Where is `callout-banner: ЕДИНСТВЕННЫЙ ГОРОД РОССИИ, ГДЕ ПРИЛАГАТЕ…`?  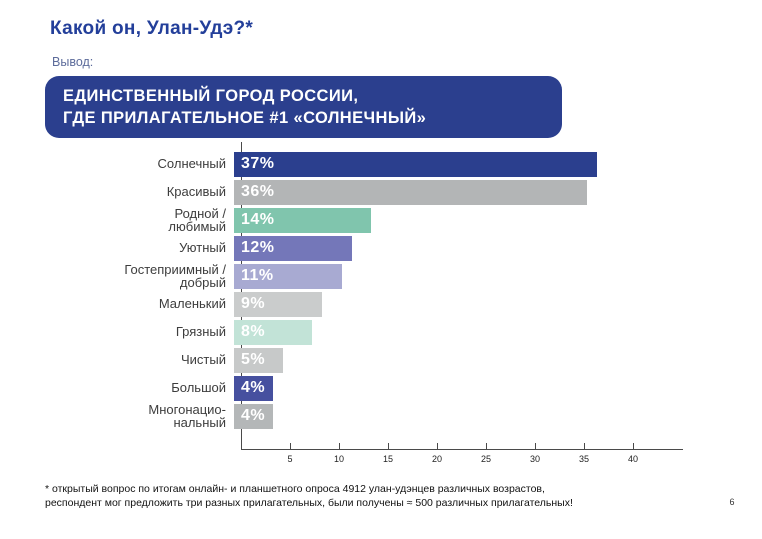 callout-banner: ЕДИНСТВЕННЫЙ ГОРОД РОССИИ, ГДЕ ПРИЛАГАТЕ… is located at coordinates (303, 107).